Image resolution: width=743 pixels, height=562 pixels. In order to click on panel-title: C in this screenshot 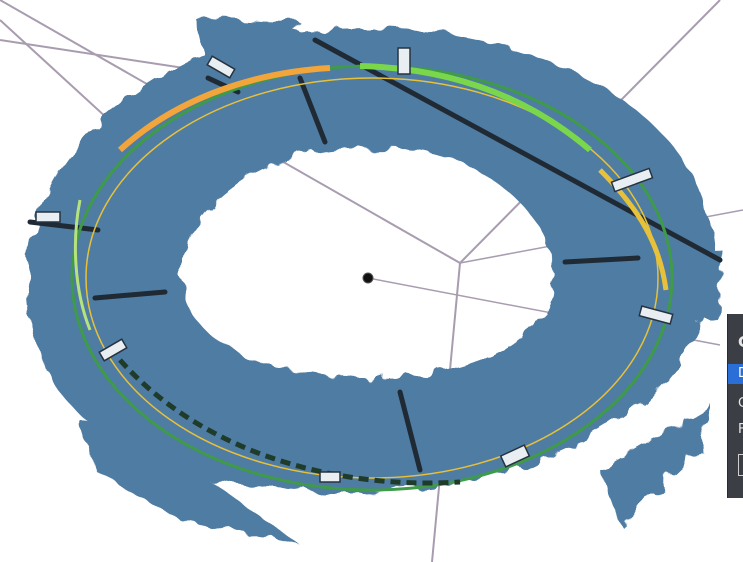, I will do `click(735, 342)`.